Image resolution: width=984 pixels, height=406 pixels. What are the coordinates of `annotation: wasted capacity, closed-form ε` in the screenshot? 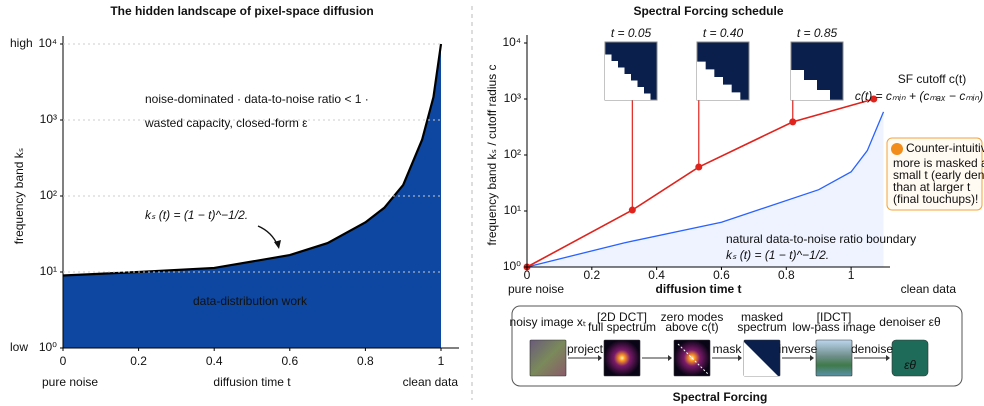 It's located at (226, 123).